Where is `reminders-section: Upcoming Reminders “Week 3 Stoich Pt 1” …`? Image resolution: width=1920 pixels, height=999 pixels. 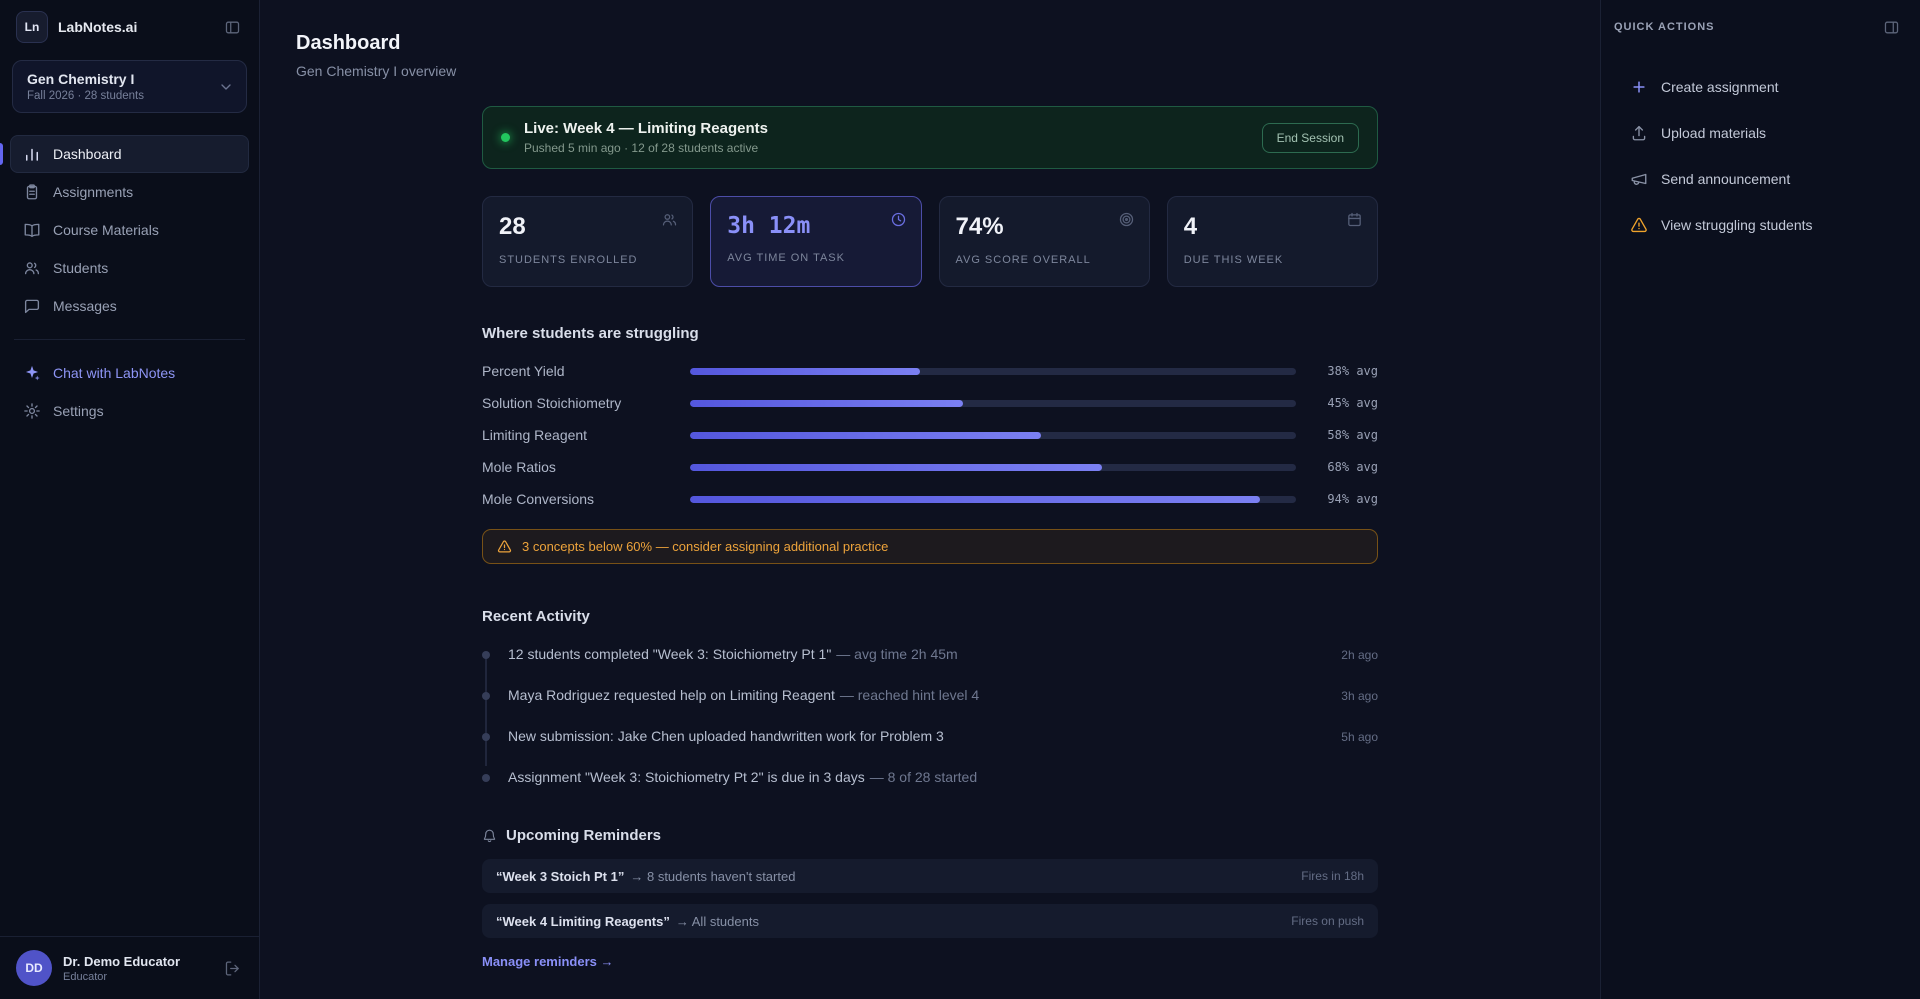
reminders-section: Upcoming Reminders “Week 3 Stoich Pt 1” … is located at coordinates (930, 899).